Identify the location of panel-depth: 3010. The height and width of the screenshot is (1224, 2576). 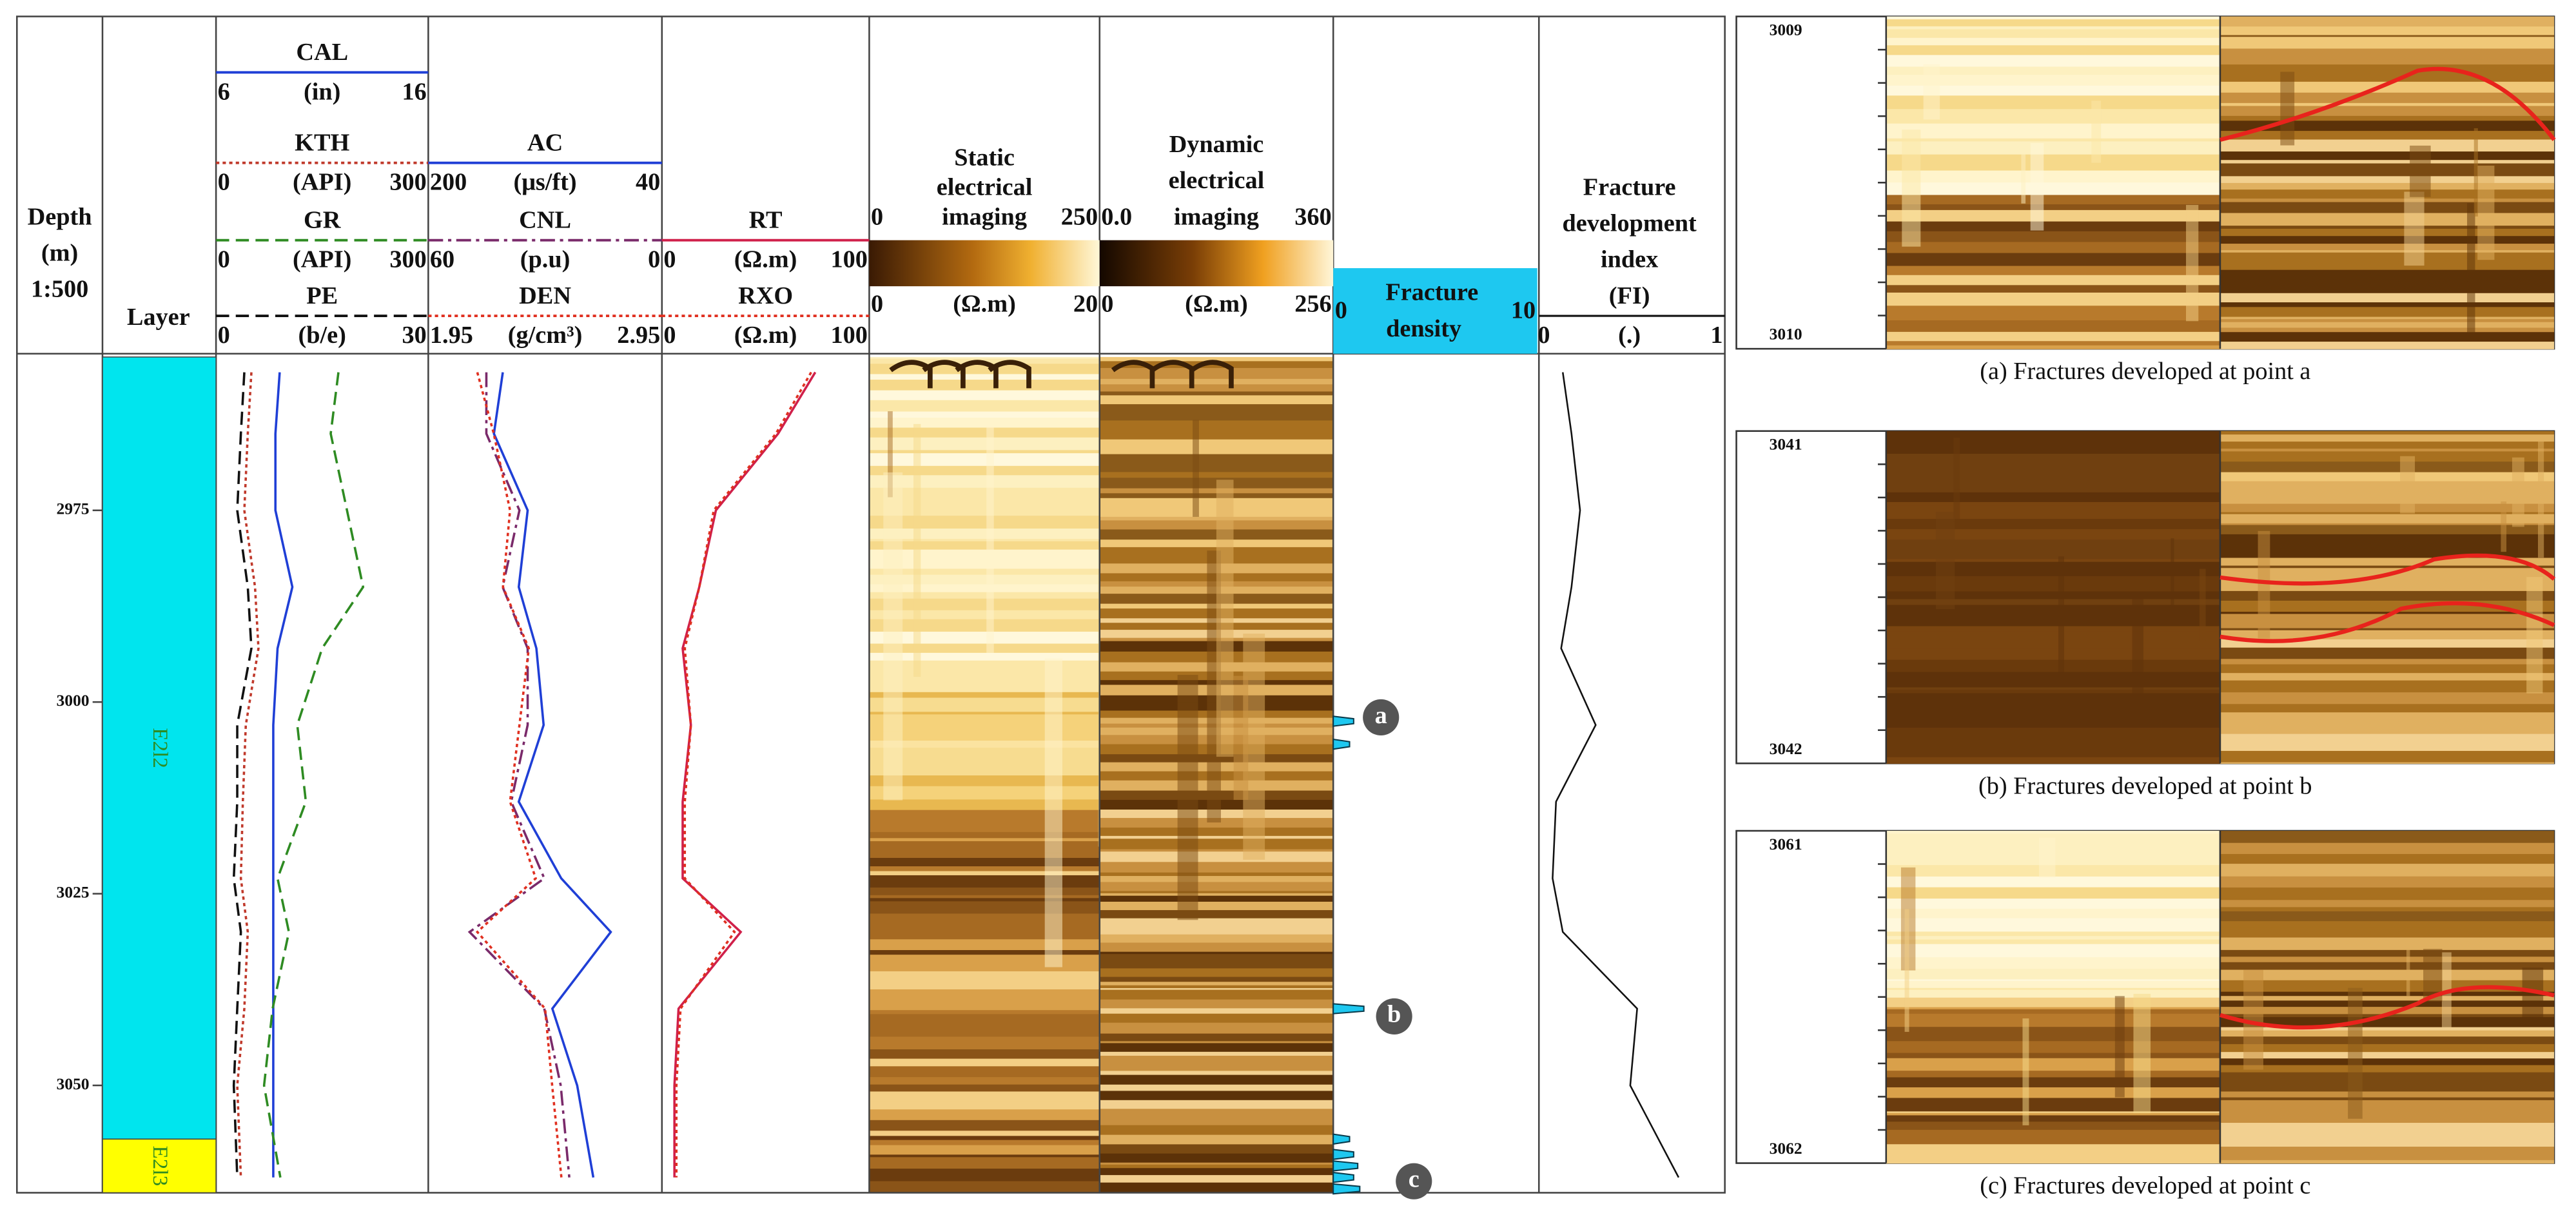
(1786, 334).